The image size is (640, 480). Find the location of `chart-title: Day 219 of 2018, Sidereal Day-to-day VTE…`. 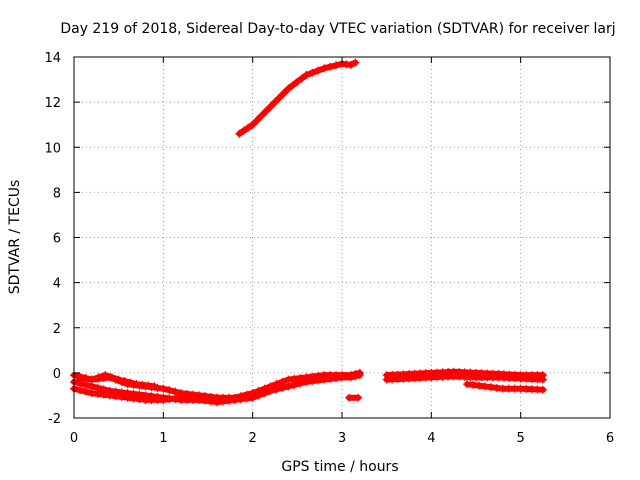

chart-title: Day 219 of 2018, Sidereal Day-to-day VTE… is located at coordinates (337, 29).